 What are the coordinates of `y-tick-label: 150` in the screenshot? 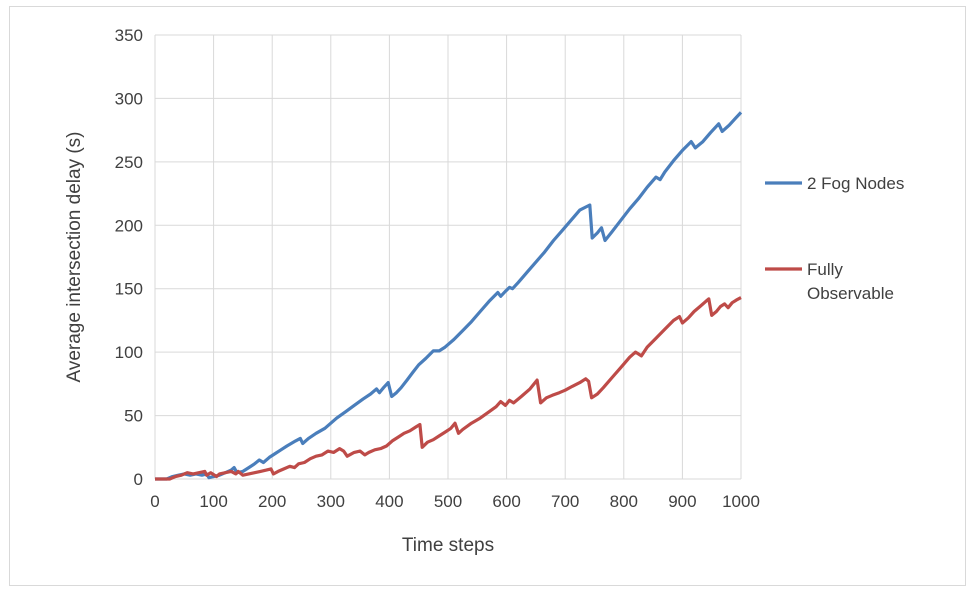 It's located at (129, 289).